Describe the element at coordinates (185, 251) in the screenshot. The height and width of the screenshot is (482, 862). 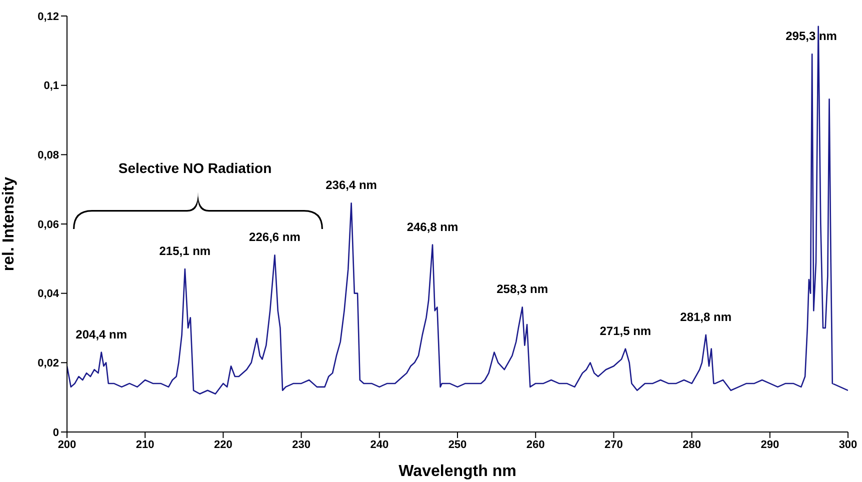
I see `annotation: 215,1 nm` at that location.